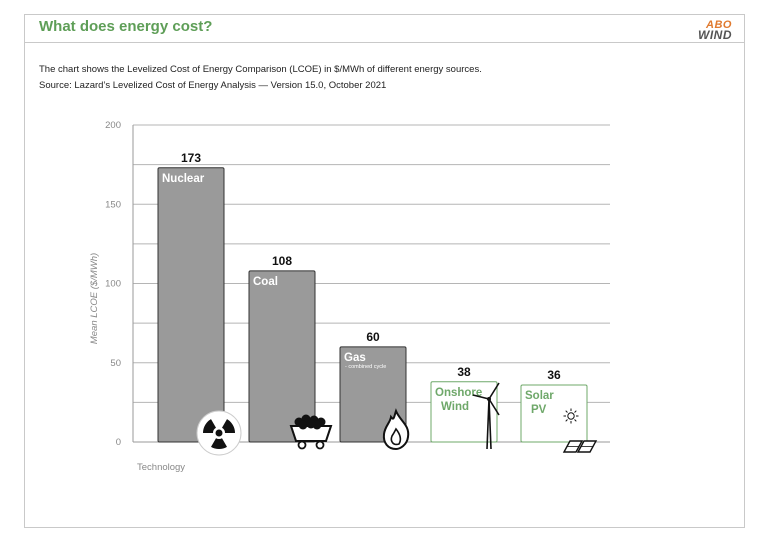 This screenshot has width=770, height=544. I want to click on bar-coal, so click(282, 356).